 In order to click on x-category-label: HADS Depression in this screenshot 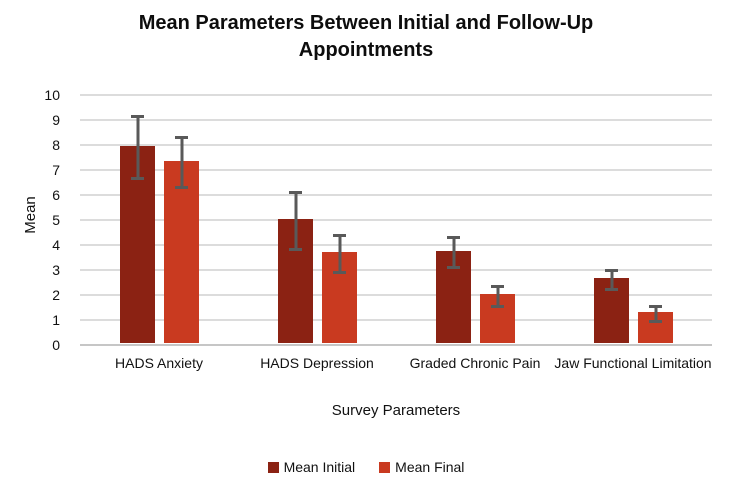, I will do `click(317, 363)`.